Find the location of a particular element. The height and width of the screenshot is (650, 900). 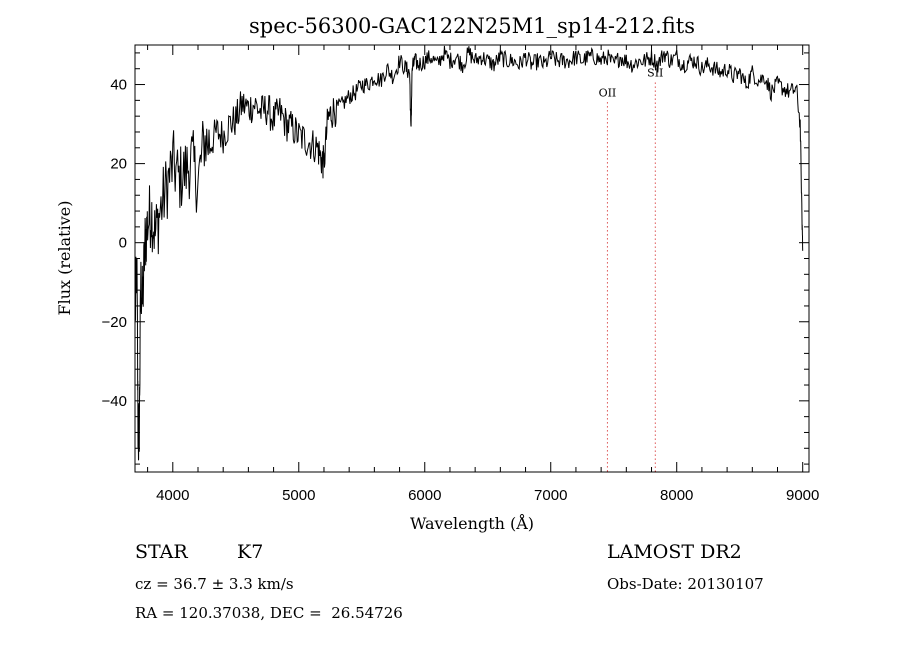

x-tick-label: 6000 is located at coordinates (424, 495).